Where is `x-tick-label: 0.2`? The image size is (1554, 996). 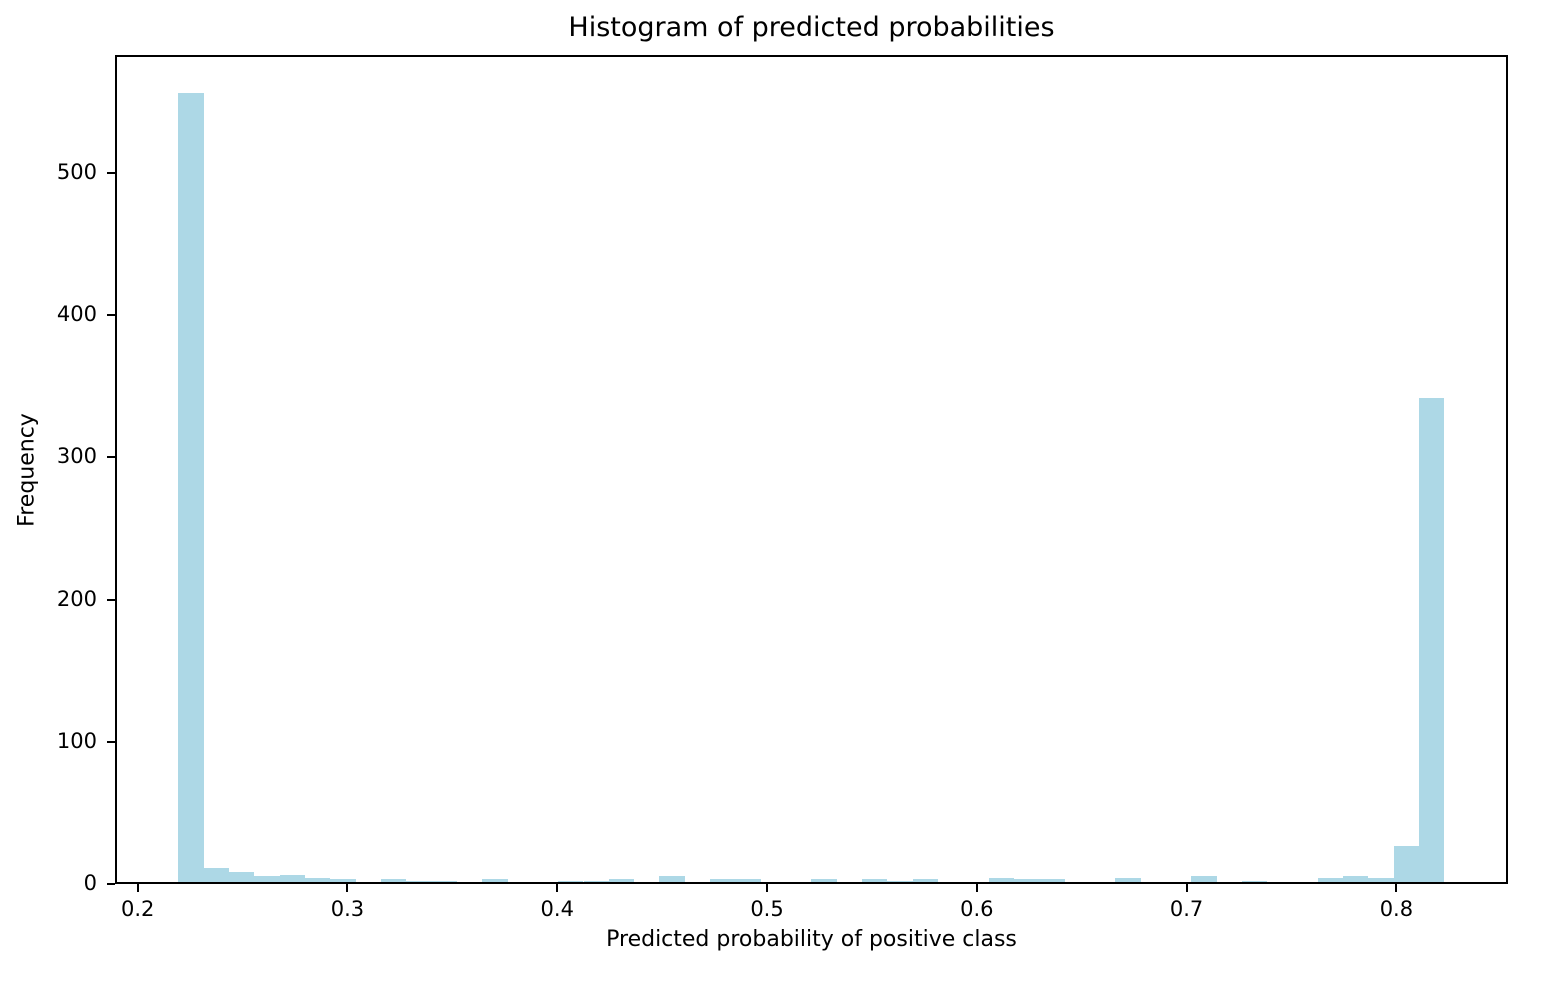 x-tick-label: 0.2 is located at coordinates (137, 909).